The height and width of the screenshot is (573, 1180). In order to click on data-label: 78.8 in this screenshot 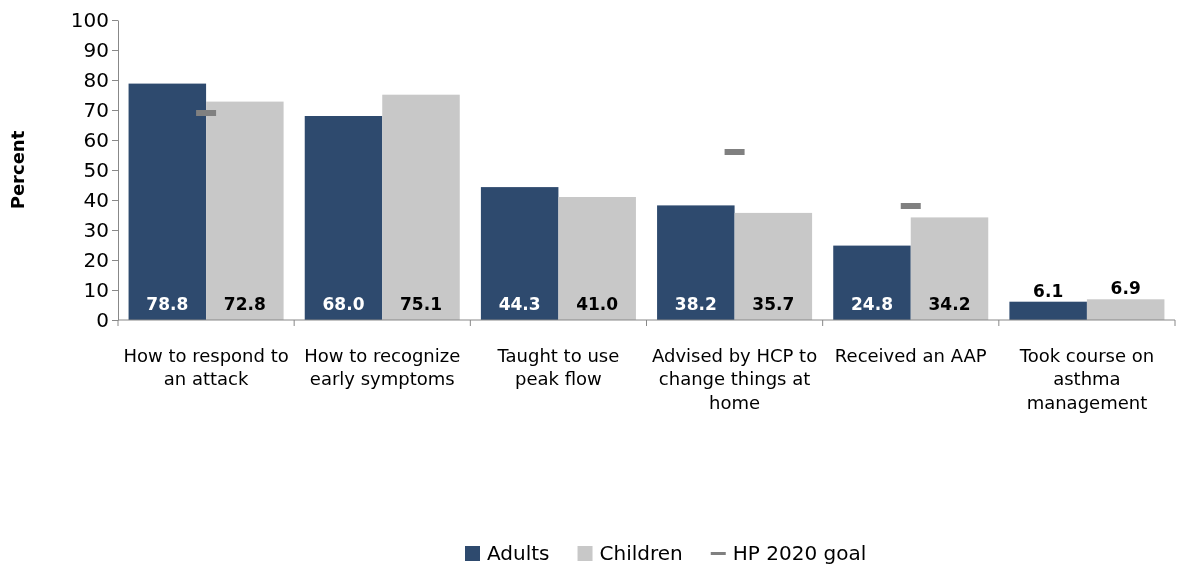, I will do `click(167, 304)`.